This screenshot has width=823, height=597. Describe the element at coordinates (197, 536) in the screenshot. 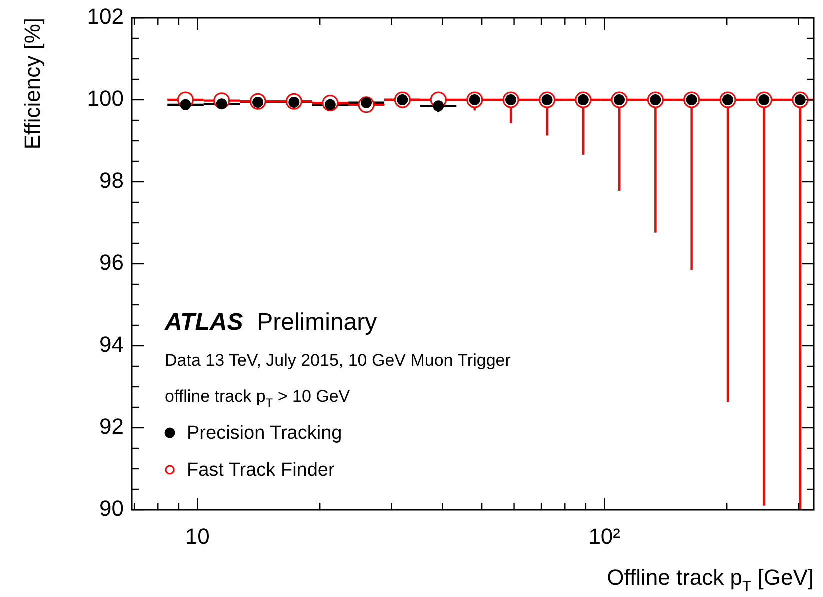

I see `x-tick-label: 10` at that location.